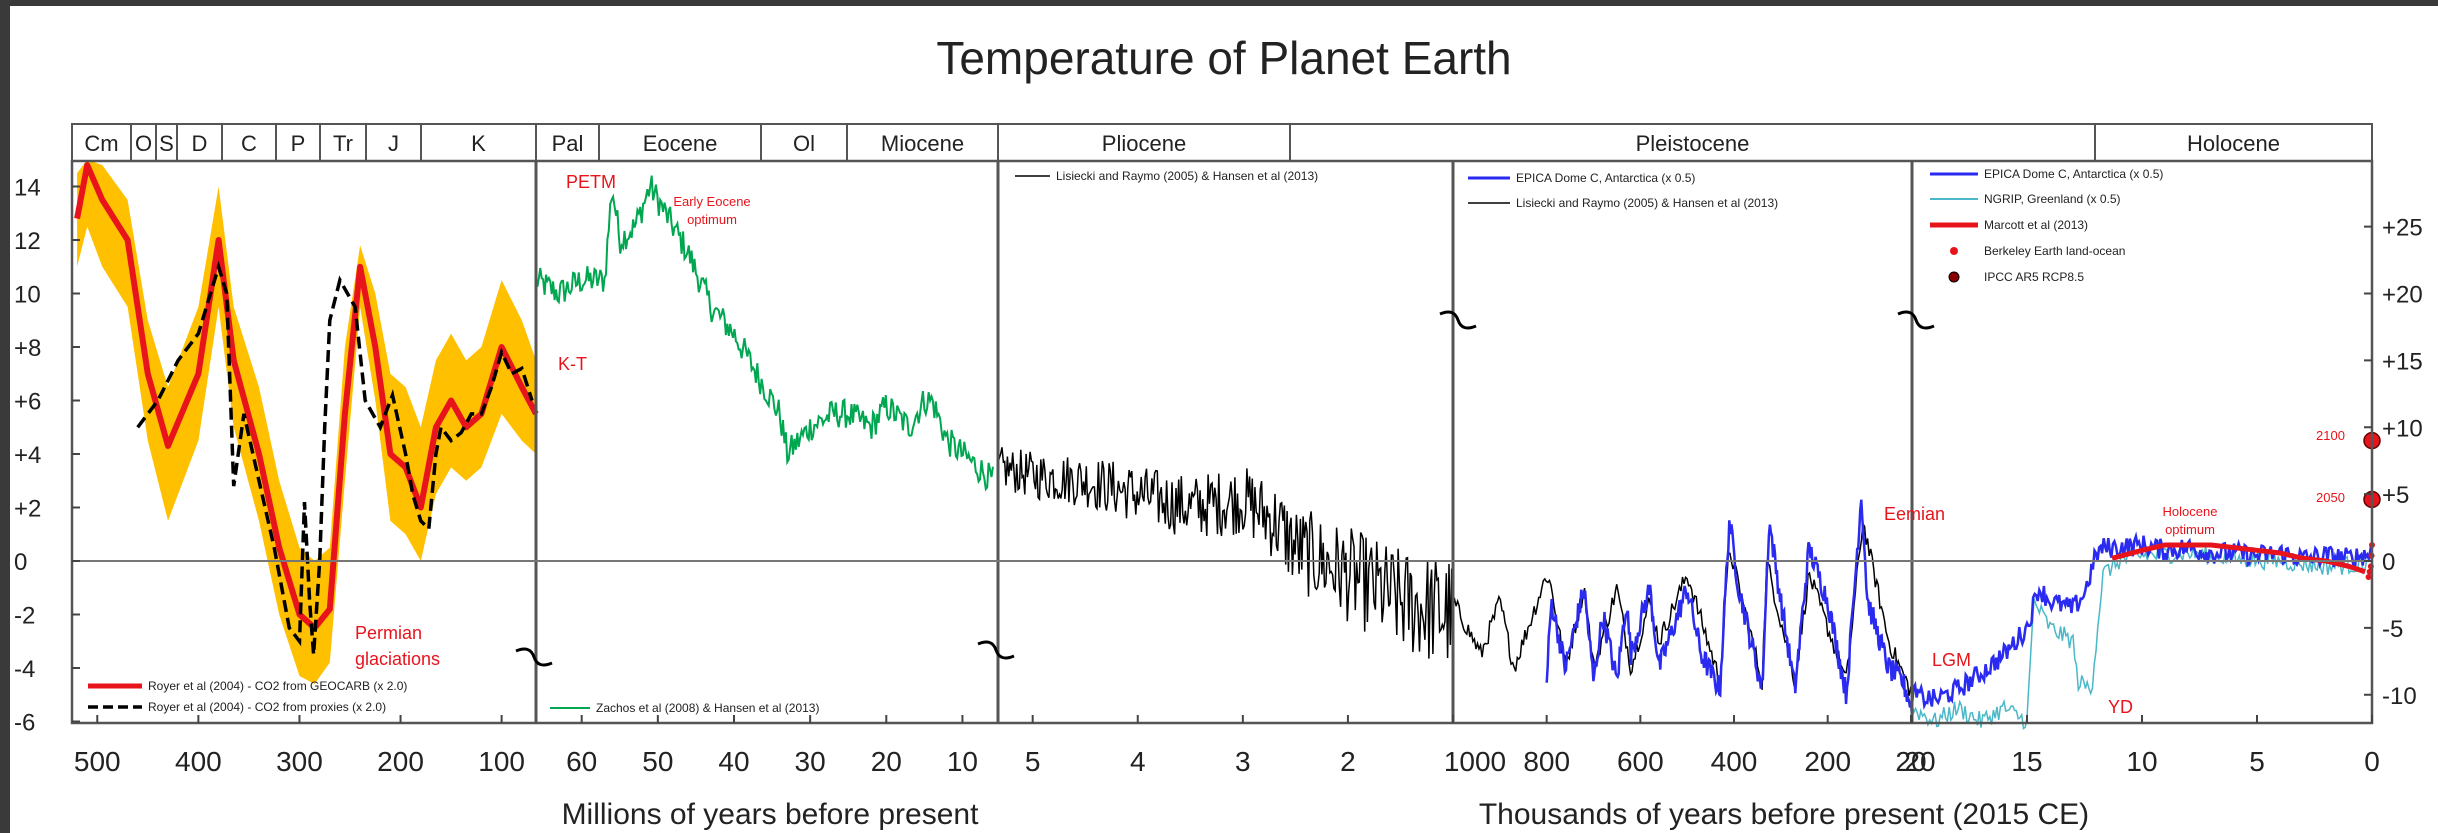 The height and width of the screenshot is (833, 2438). What do you see at coordinates (2402, 228) in the screenshot?
I see `y-tick-label-right: +25` at bounding box center [2402, 228].